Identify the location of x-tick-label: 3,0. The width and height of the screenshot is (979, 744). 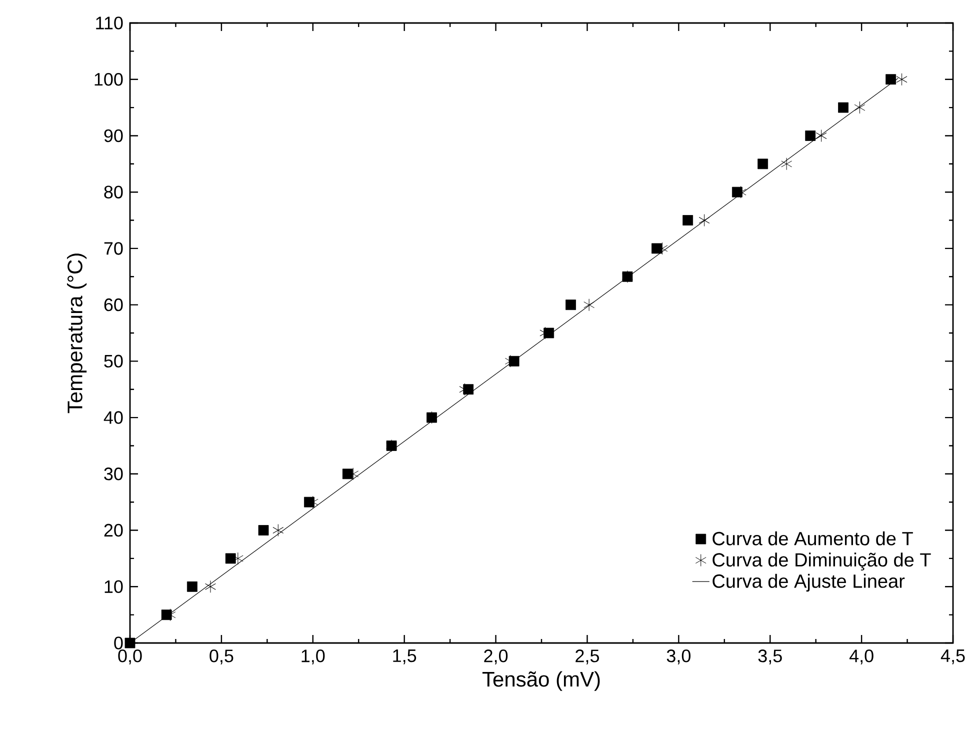
(678, 657).